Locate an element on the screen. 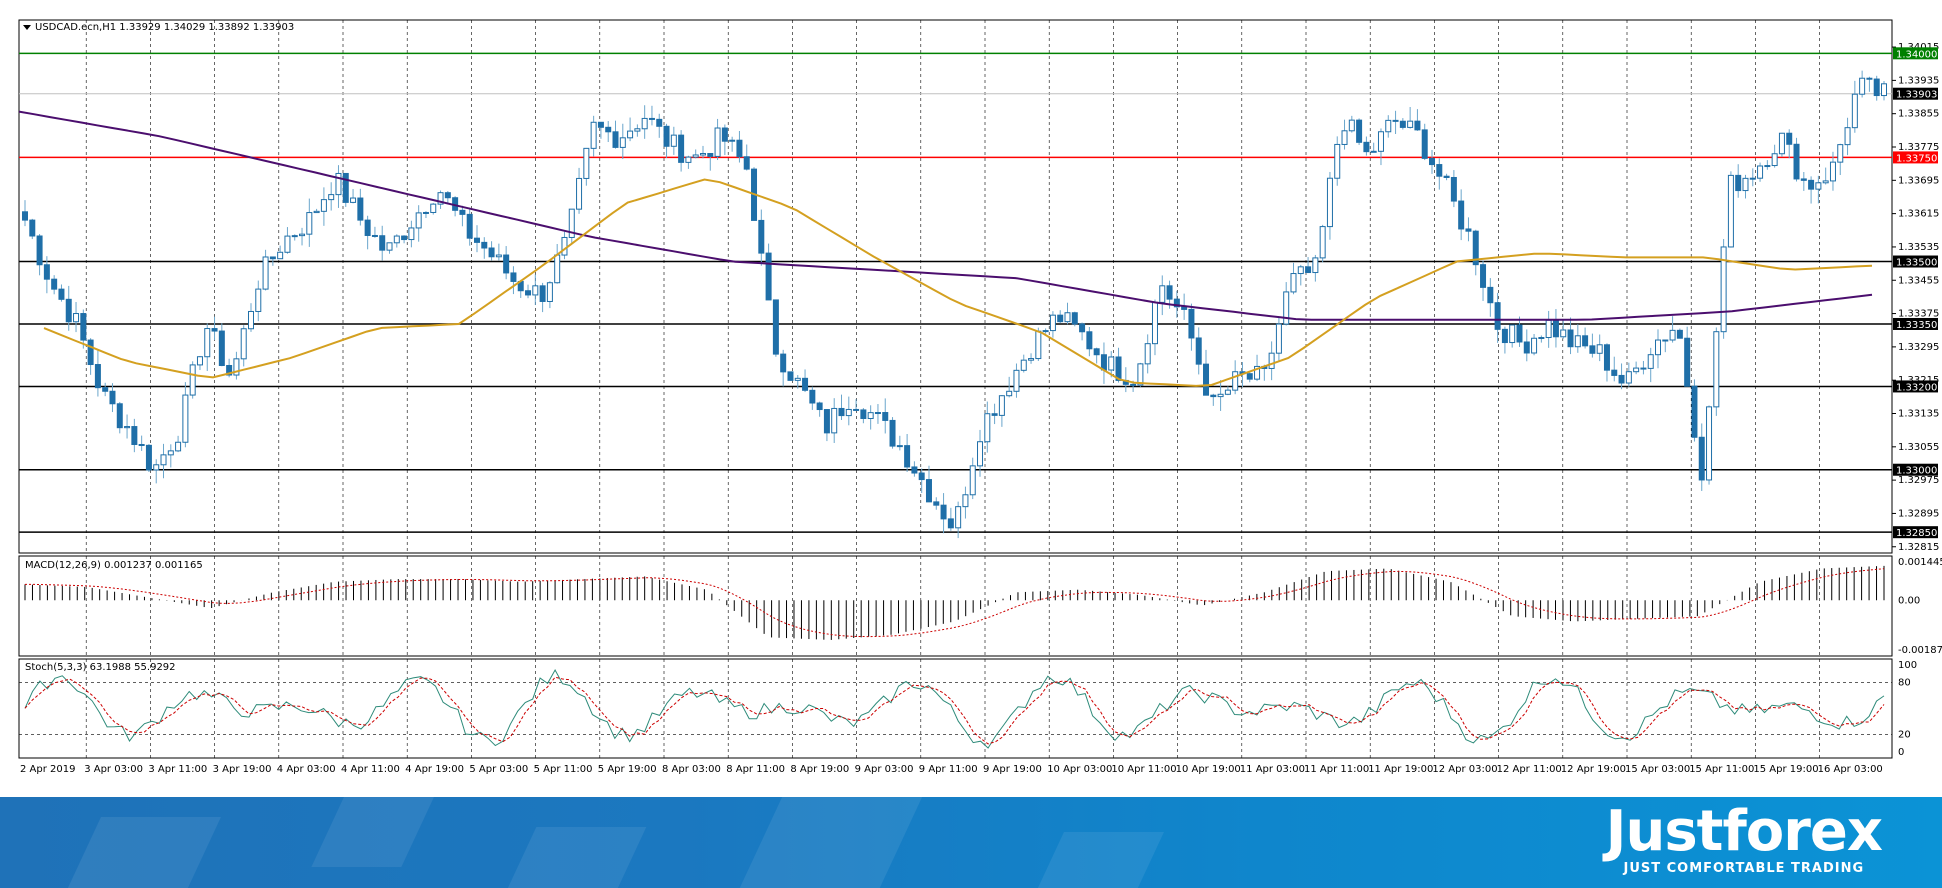 This screenshot has height=888, width=1942. x-tick-label: 15 Apr 03:00 is located at coordinates (1657, 769).